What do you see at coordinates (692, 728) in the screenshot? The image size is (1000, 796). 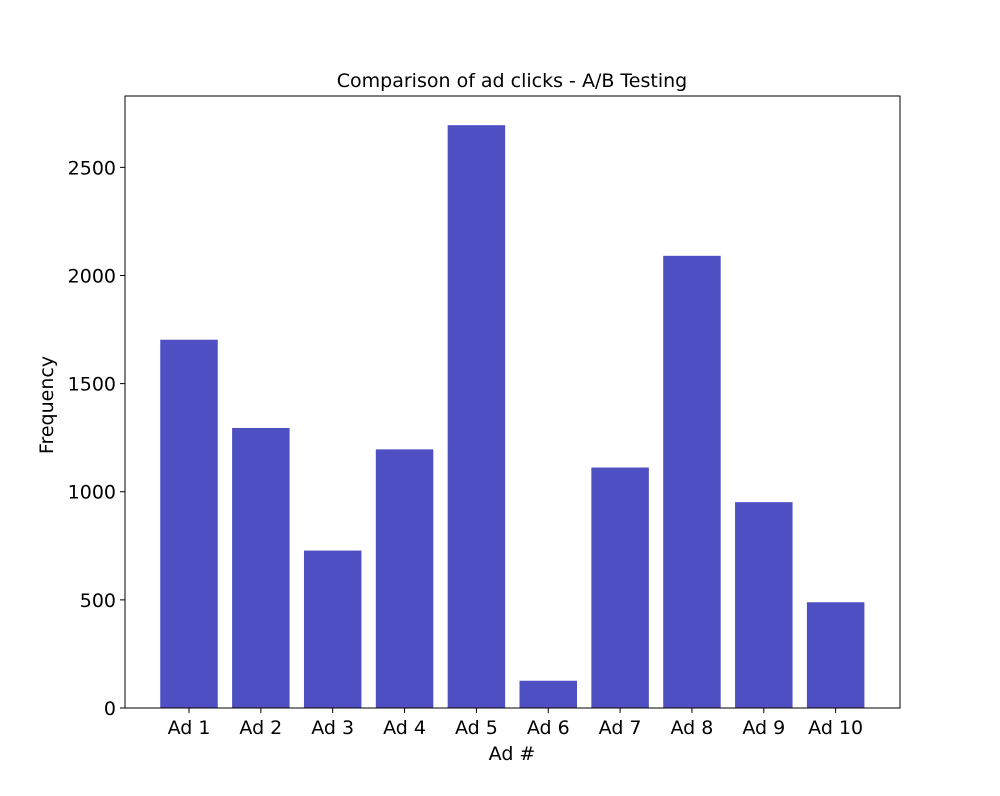 I see `x-tick-label: Ad 8` at bounding box center [692, 728].